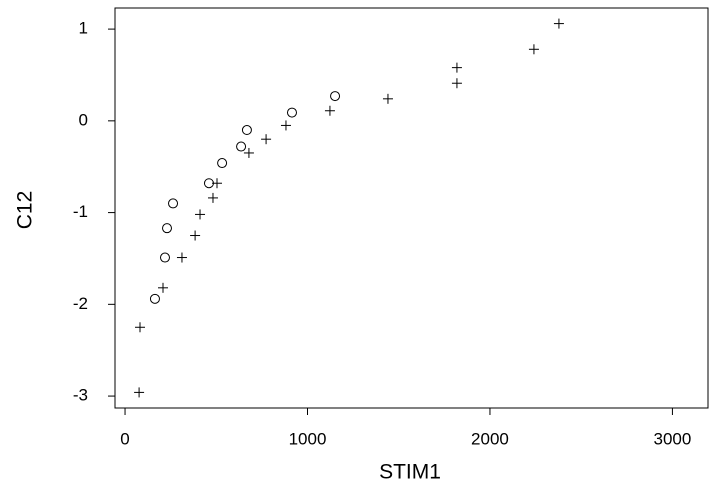 The height and width of the screenshot is (490, 711). What do you see at coordinates (308, 438) in the screenshot?
I see `x-tick-label: 1000` at bounding box center [308, 438].